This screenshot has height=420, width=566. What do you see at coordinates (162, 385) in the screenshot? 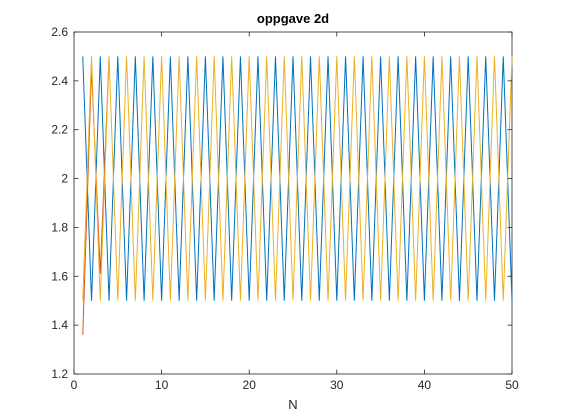
I see `x-tick-label: 10` at bounding box center [162, 385].